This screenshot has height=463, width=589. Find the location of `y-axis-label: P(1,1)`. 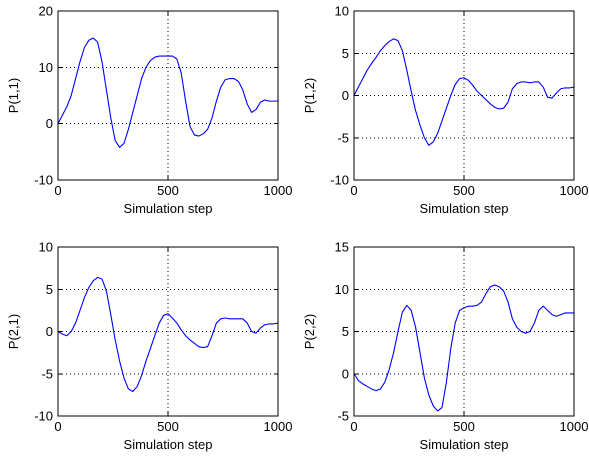

y-axis-label: P(1,1) is located at coordinates (13, 95).